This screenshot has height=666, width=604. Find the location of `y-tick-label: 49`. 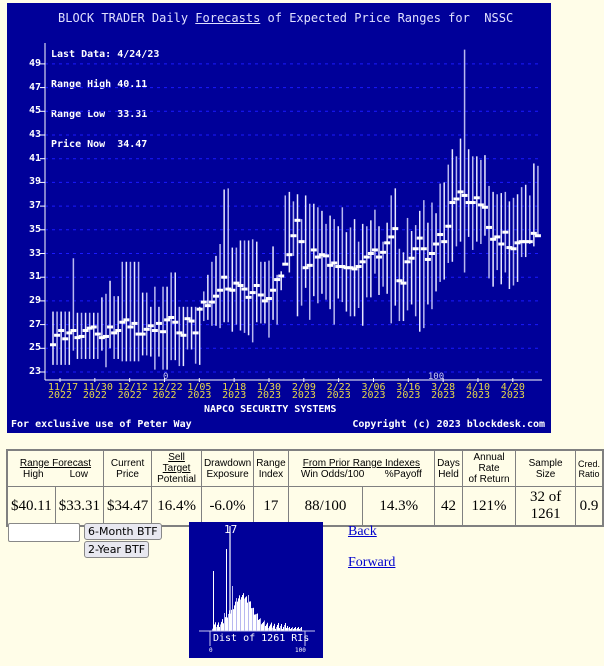

y-tick-label: 49 is located at coordinates (34, 63).